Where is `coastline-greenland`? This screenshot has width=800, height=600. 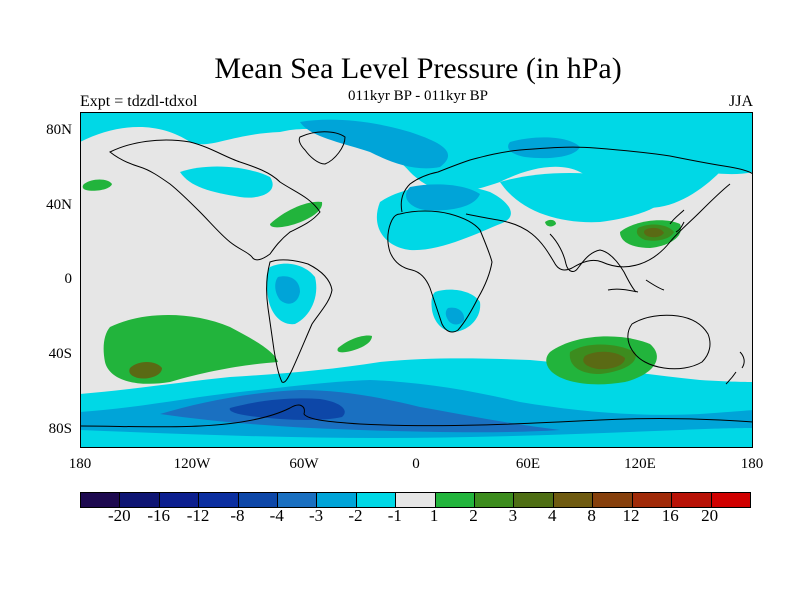 coastline-greenland is located at coordinates (322, 148).